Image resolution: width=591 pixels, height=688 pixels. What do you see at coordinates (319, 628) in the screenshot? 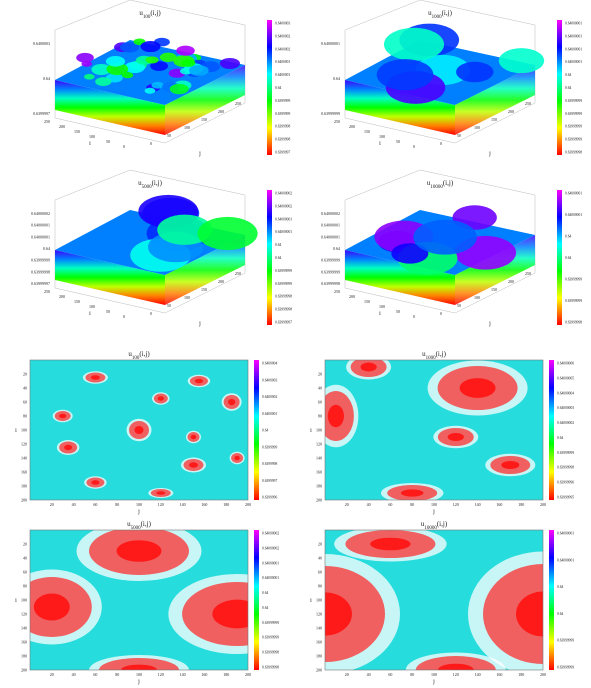
I see `y-tick-label: 140` at bounding box center [319, 628].